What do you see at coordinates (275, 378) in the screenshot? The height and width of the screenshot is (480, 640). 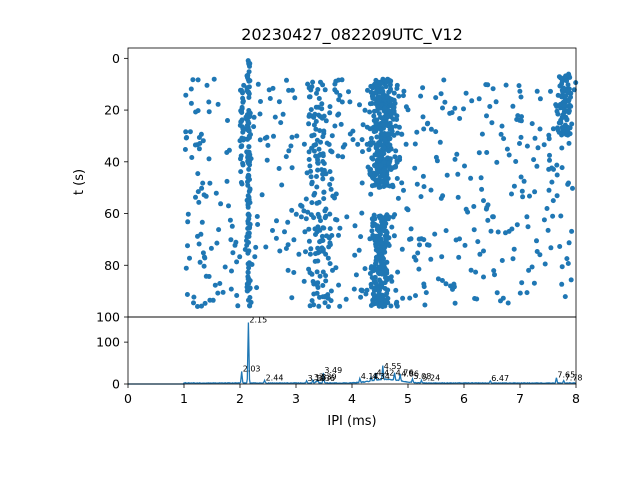 I see `peak-label: 2.44` at bounding box center [275, 378].